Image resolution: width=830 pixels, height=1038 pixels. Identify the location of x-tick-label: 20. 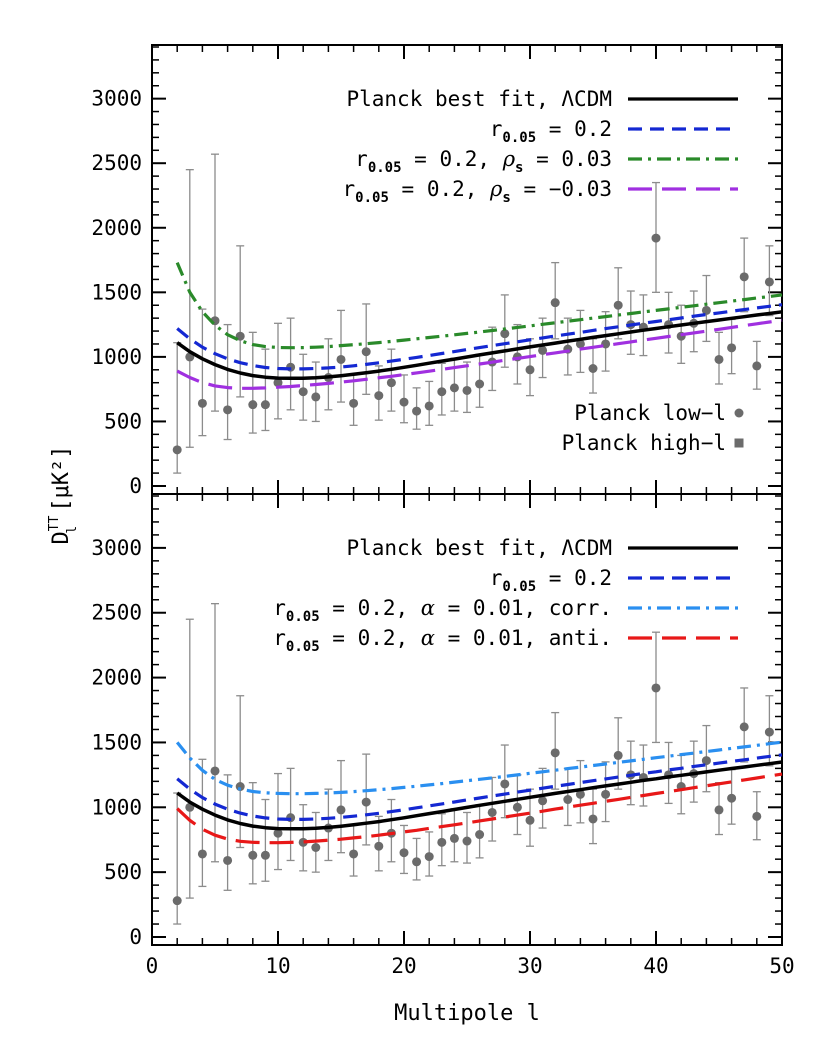
(403, 966).